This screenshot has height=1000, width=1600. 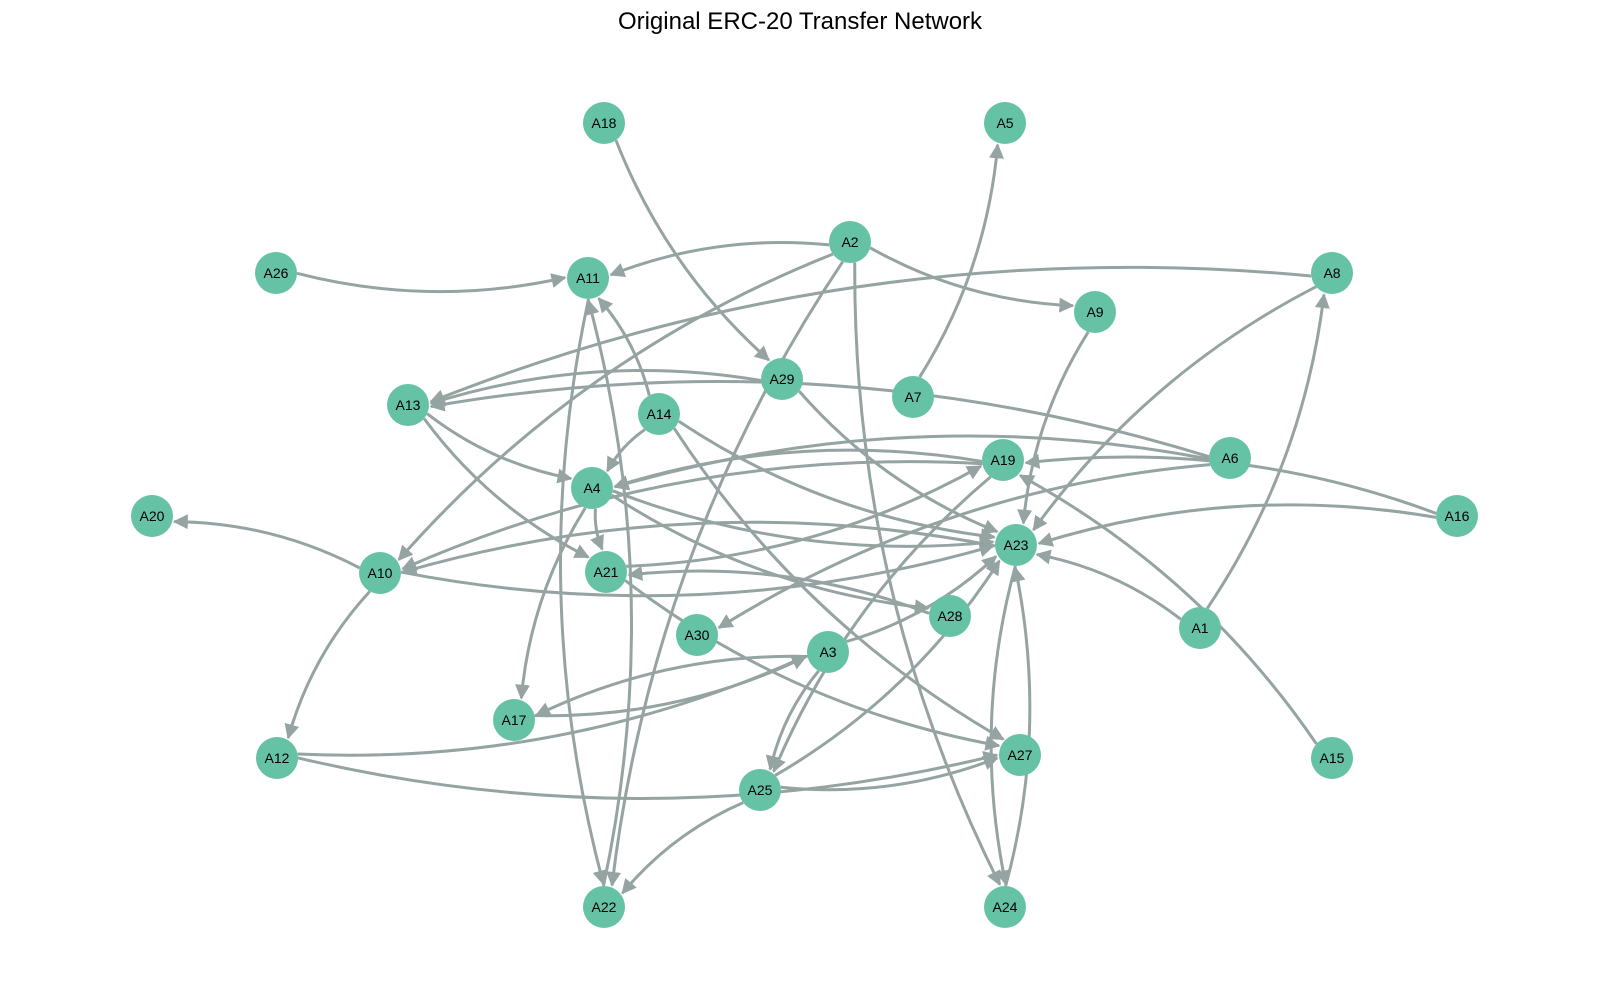 I want to click on node-label: A16, so click(x=1457, y=516).